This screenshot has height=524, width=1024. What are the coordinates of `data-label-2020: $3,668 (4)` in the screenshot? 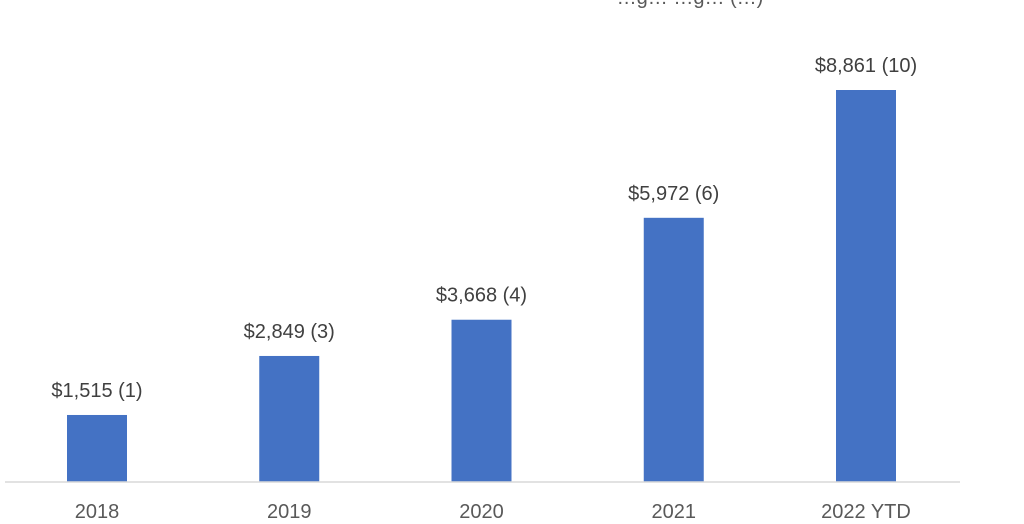 It's located at (481, 296).